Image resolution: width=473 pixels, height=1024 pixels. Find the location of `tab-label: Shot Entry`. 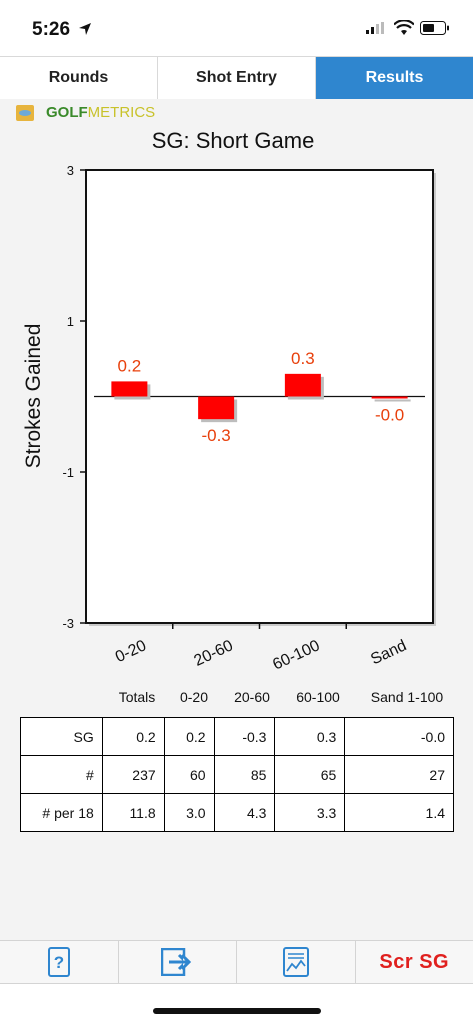

tab-label: Shot Entry is located at coordinates (236, 77).